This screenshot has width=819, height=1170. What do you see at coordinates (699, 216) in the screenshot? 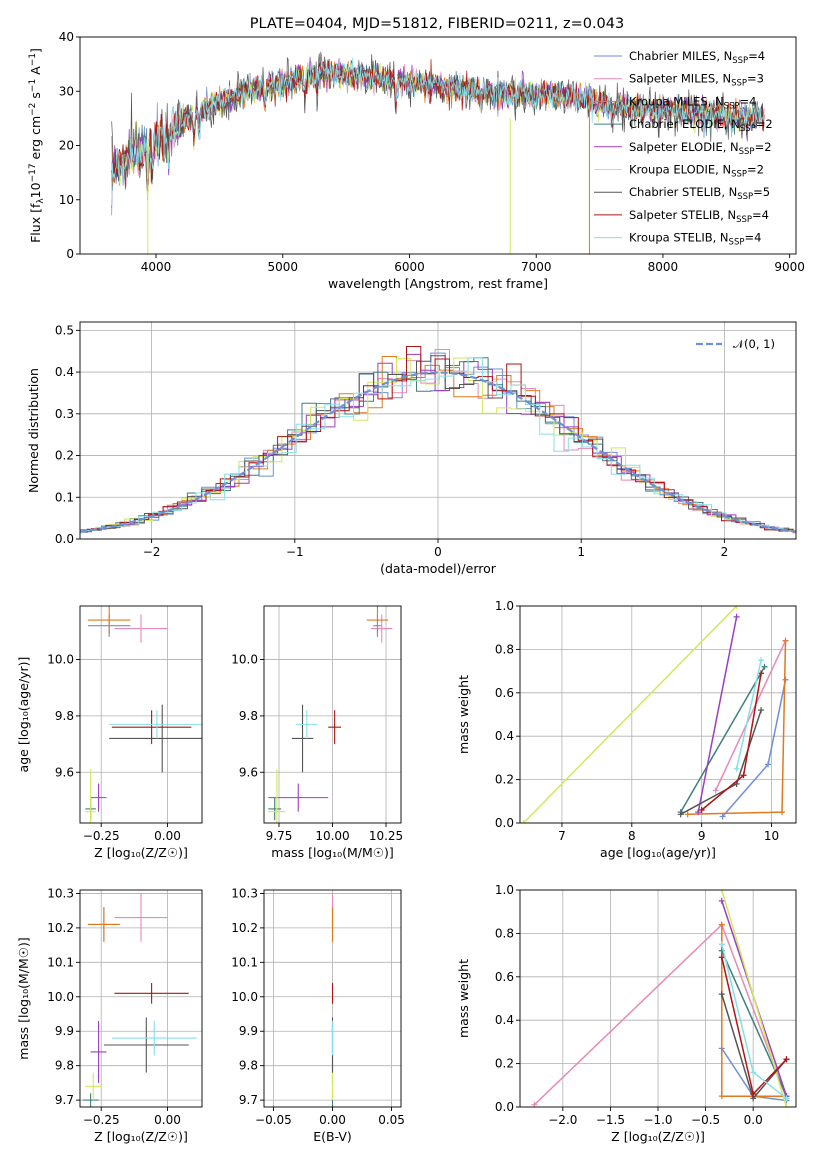
I see `legend-label-7: Salpeter STELIB, NSSP=4` at bounding box center [699, 216].